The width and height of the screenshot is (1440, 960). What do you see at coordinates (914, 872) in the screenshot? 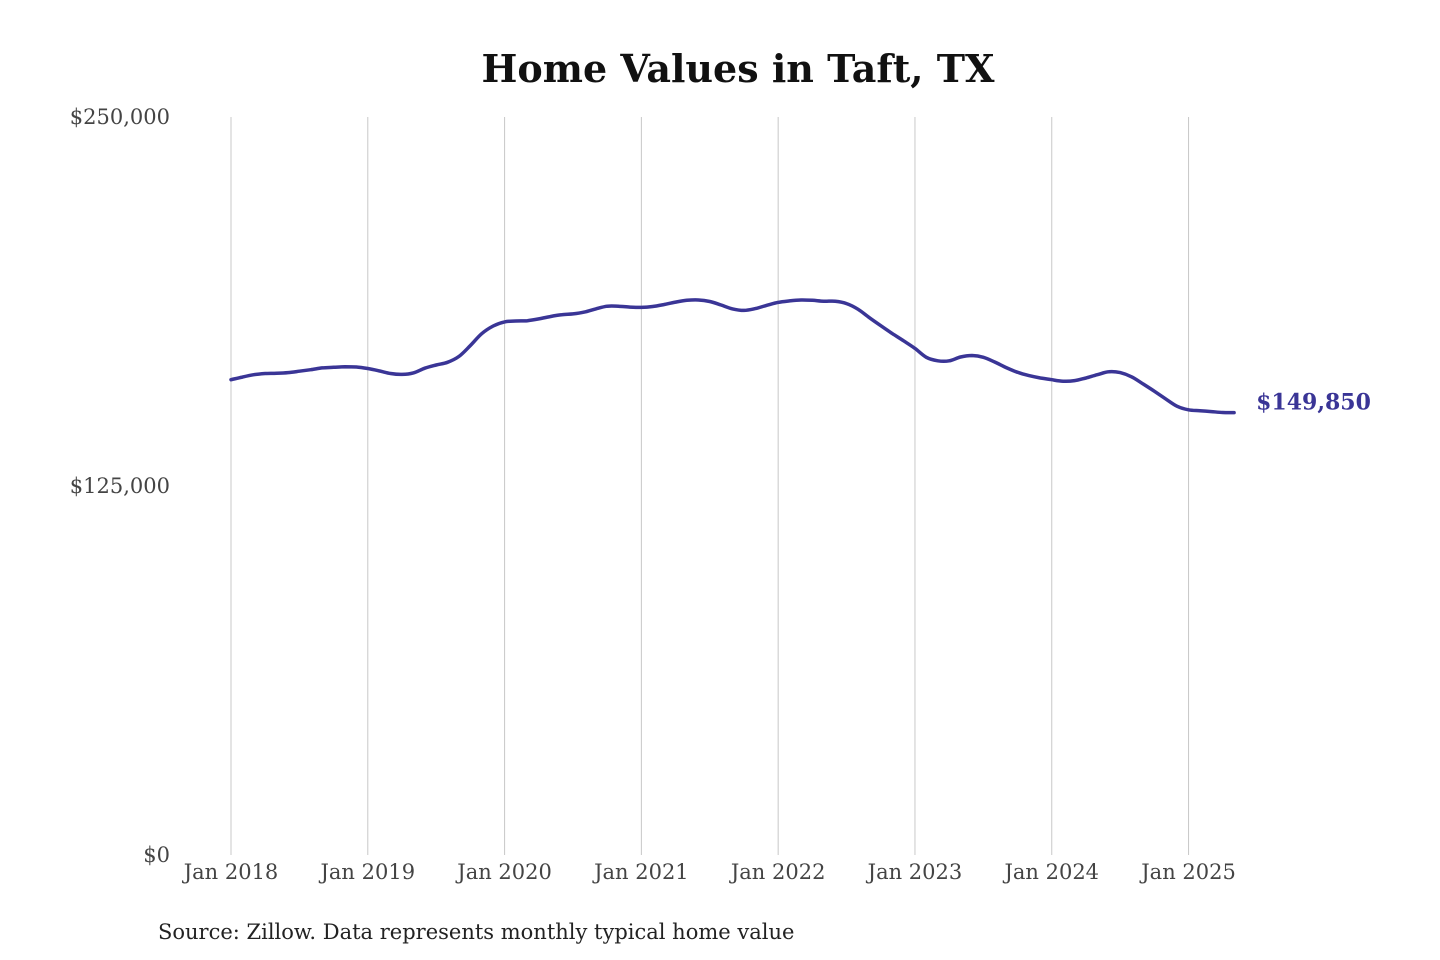
I see `x-tick-label: Jan 2023` at bounding box center [914, 872].